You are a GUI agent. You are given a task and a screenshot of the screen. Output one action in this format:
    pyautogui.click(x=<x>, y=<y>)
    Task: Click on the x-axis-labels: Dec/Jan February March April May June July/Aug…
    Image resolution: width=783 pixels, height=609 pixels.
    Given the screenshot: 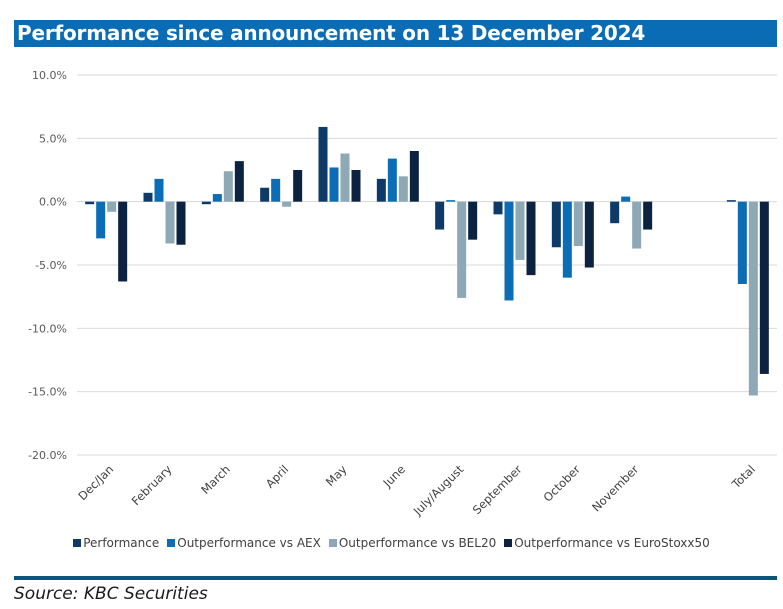 What is the action you would take?
    pyautogui.click(x=416, y=490)
    